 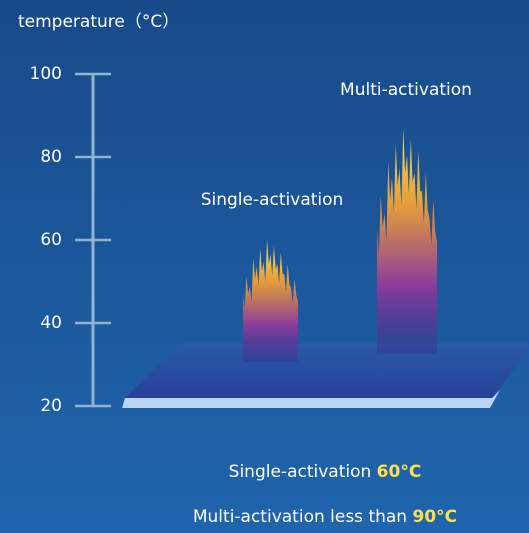 I want to click on platform, so click(x=327, y=370).